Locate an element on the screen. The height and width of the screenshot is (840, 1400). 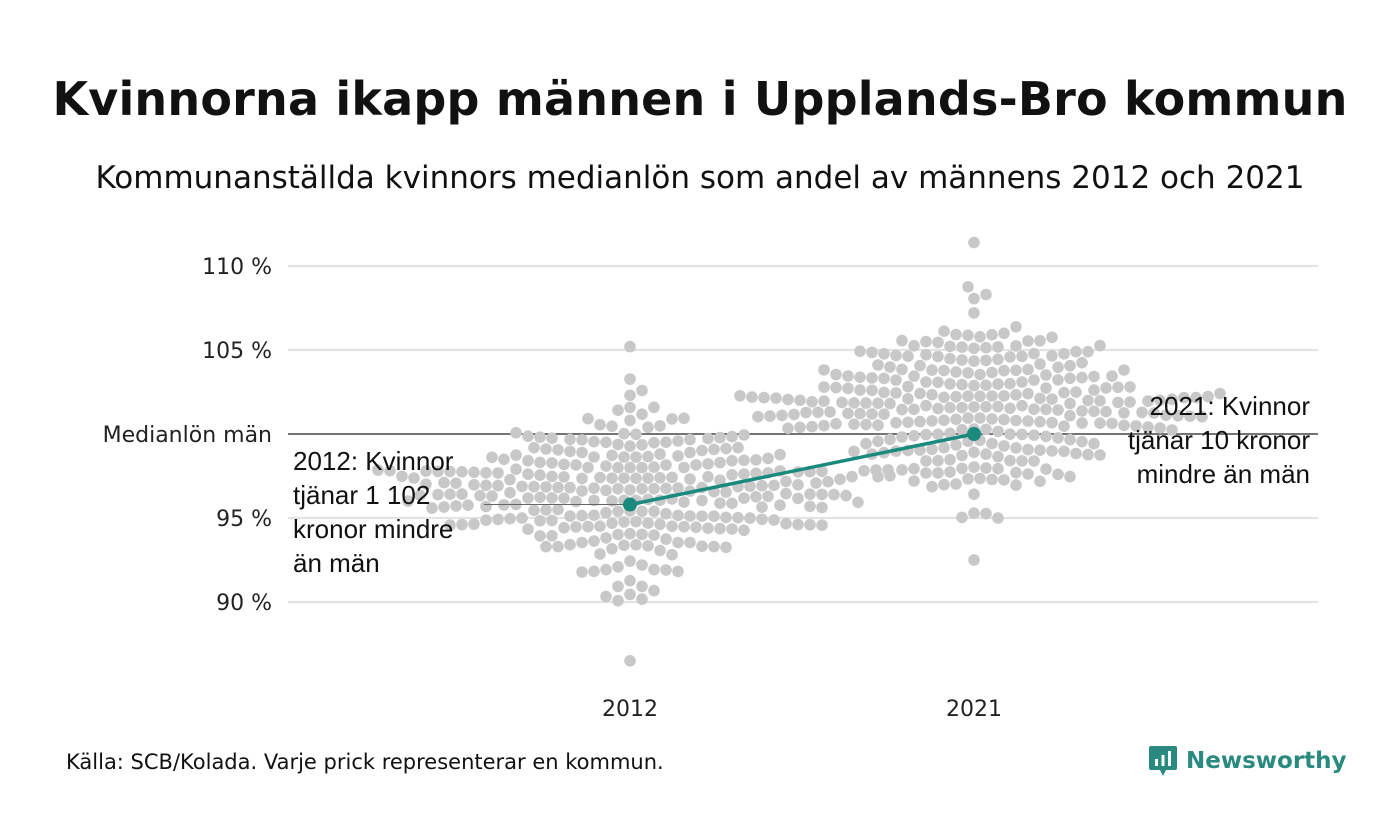
y-tick-label: 105 % is located at coordinates (237, 351).